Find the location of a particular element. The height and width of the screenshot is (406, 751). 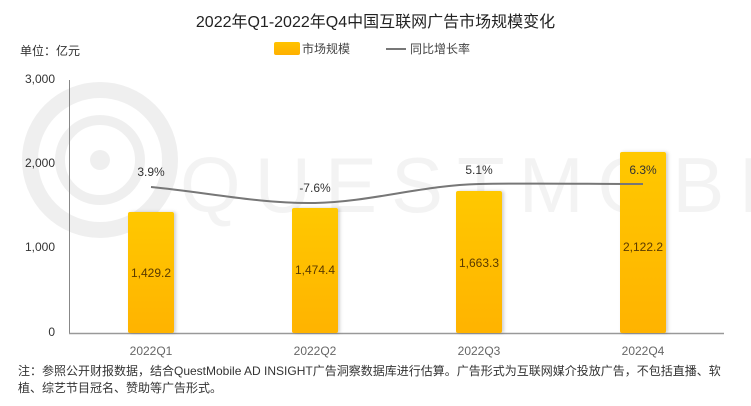

x-tick: 2022Q2 is located at coordinates (315, 351).